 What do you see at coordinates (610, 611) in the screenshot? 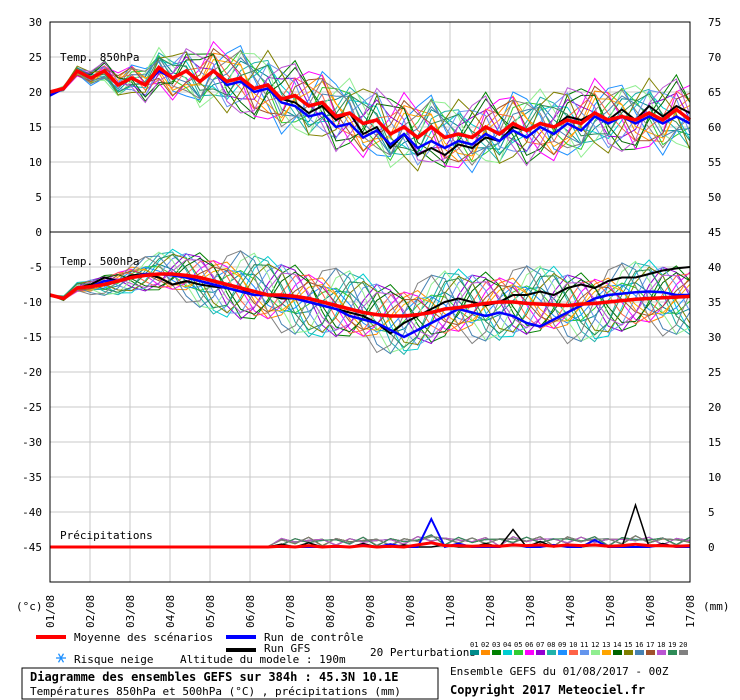
I see `x-tick: 15/08` at bounding box center [610, 611].